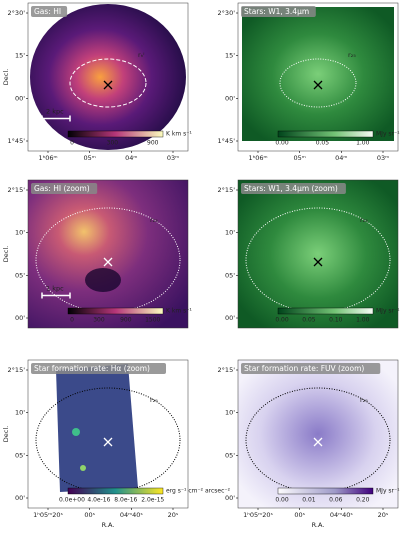 The width and height of the screenshot is (400, 538). What do you see at coordinates (99, 320) in the screenshot?
I see `colorbar-tick-label: 300` at bounding box center [99, 320].